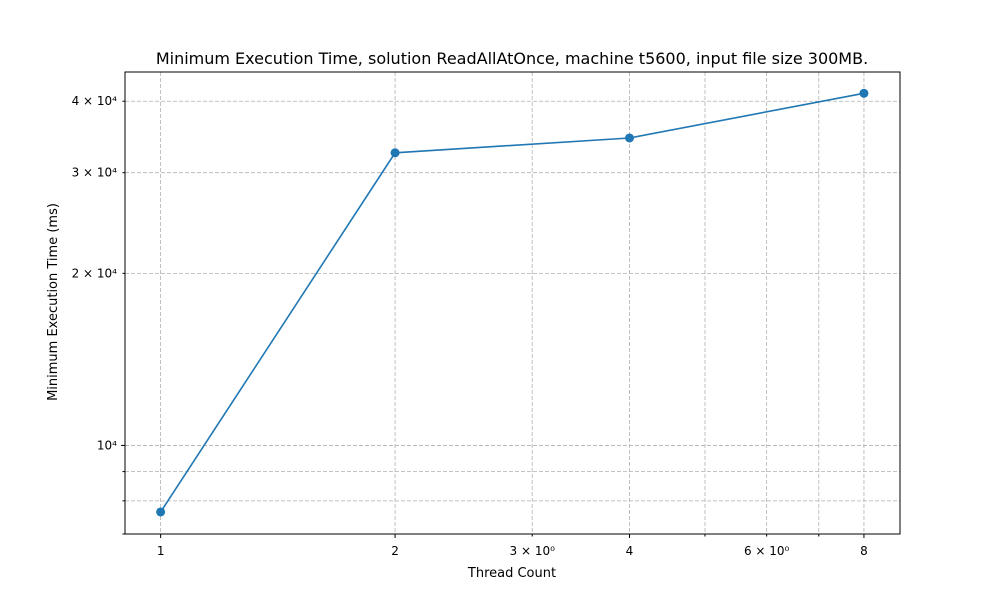 Image resolution: width=1000 pixels, height=600 pixels. What do you see at coordinates (161, 551) in the screenshot?
I see `x-tick-label: 1` at bounding box center [161, 551].